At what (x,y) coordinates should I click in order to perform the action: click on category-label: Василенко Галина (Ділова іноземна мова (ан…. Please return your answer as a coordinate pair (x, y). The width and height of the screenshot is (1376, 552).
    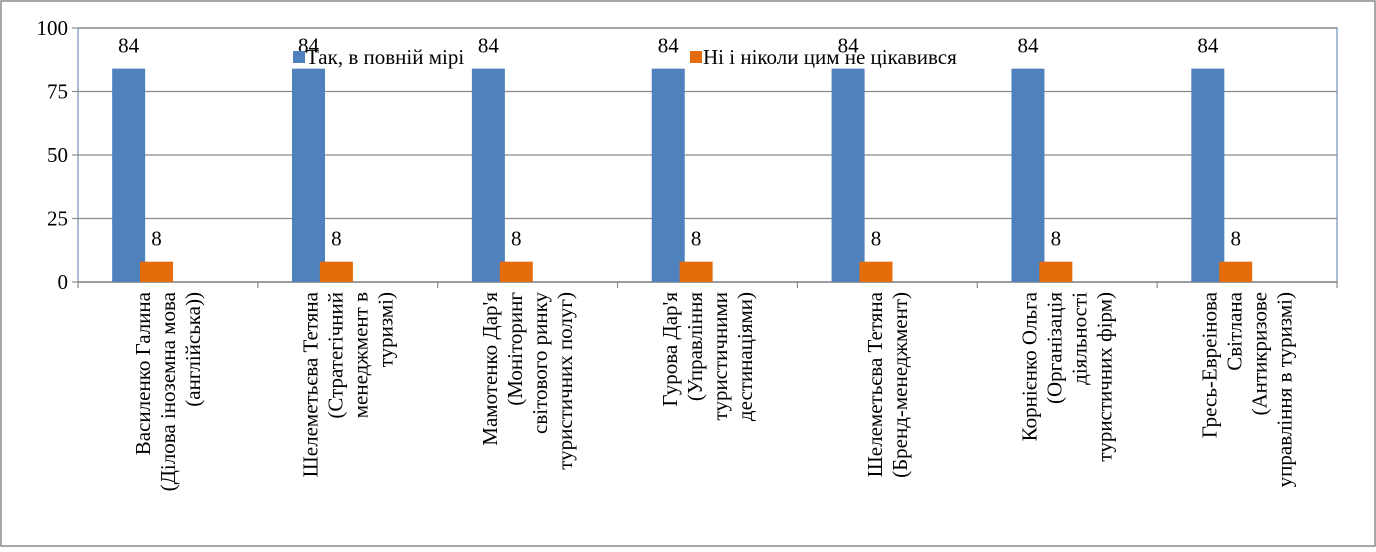
    Looking at the image, I should click on (168, 391).